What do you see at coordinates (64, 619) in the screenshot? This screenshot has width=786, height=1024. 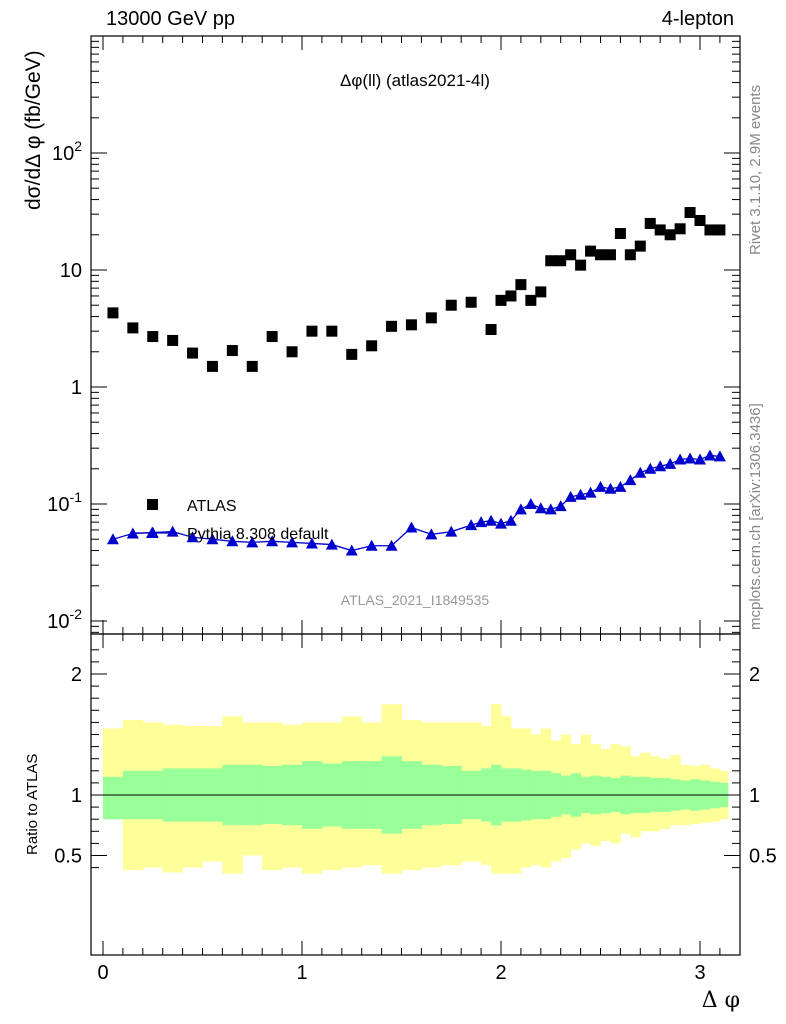 I see `y-tick-label: 10⁻²` at bounding box center [64, 619].